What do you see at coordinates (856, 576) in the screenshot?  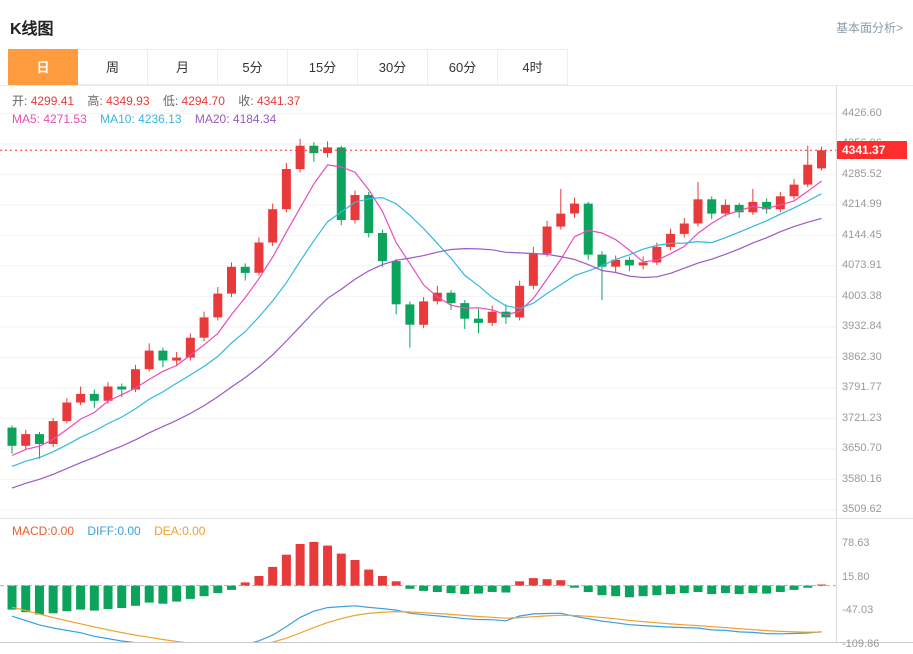 I see `macd-axis-label: 15.80` at bounding box center [856, 576].